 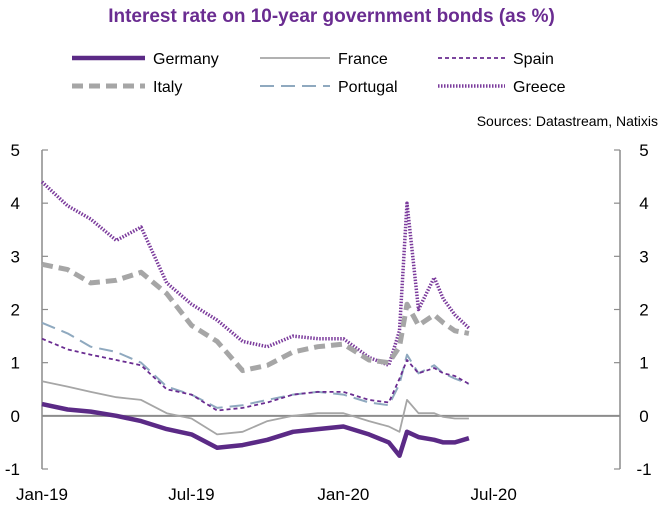 What do you see at coordinates (533, 59) in the screenshot?
I see `legend-label-spain: Spain` at bounding box center [533, 59].